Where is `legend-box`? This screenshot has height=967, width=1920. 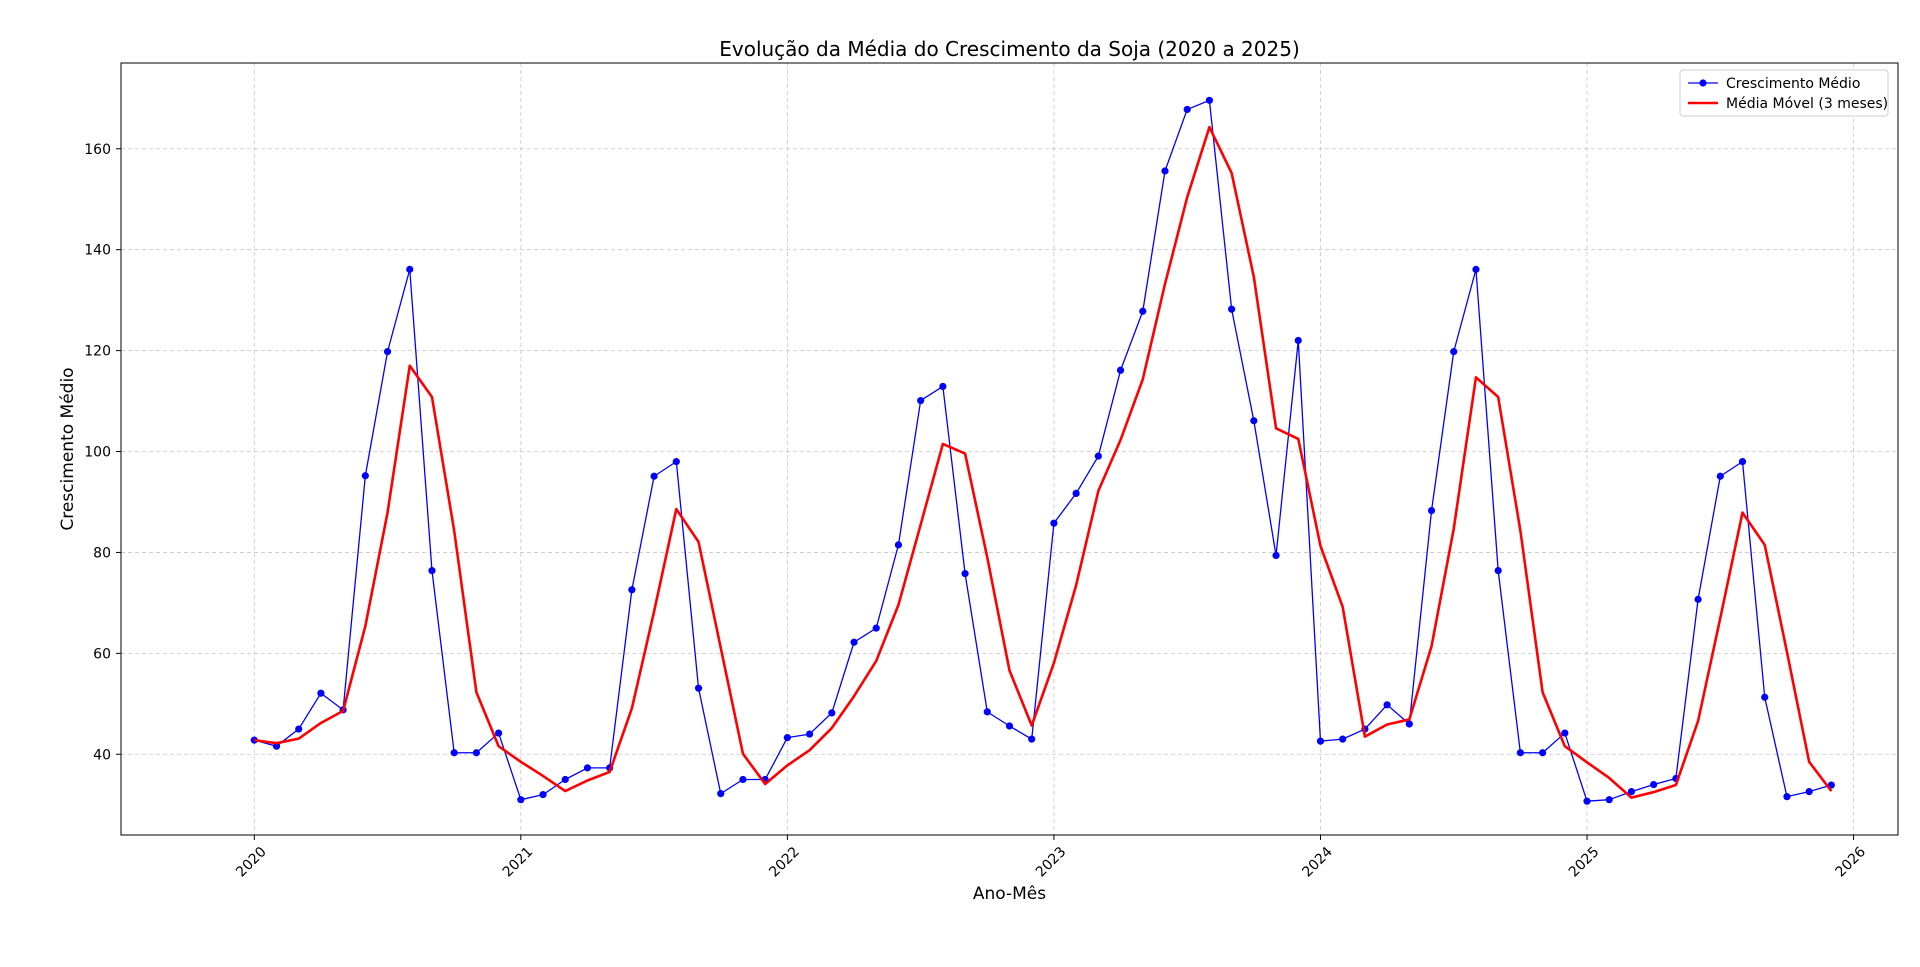 legend-box is located at coordinates (1784, 93).